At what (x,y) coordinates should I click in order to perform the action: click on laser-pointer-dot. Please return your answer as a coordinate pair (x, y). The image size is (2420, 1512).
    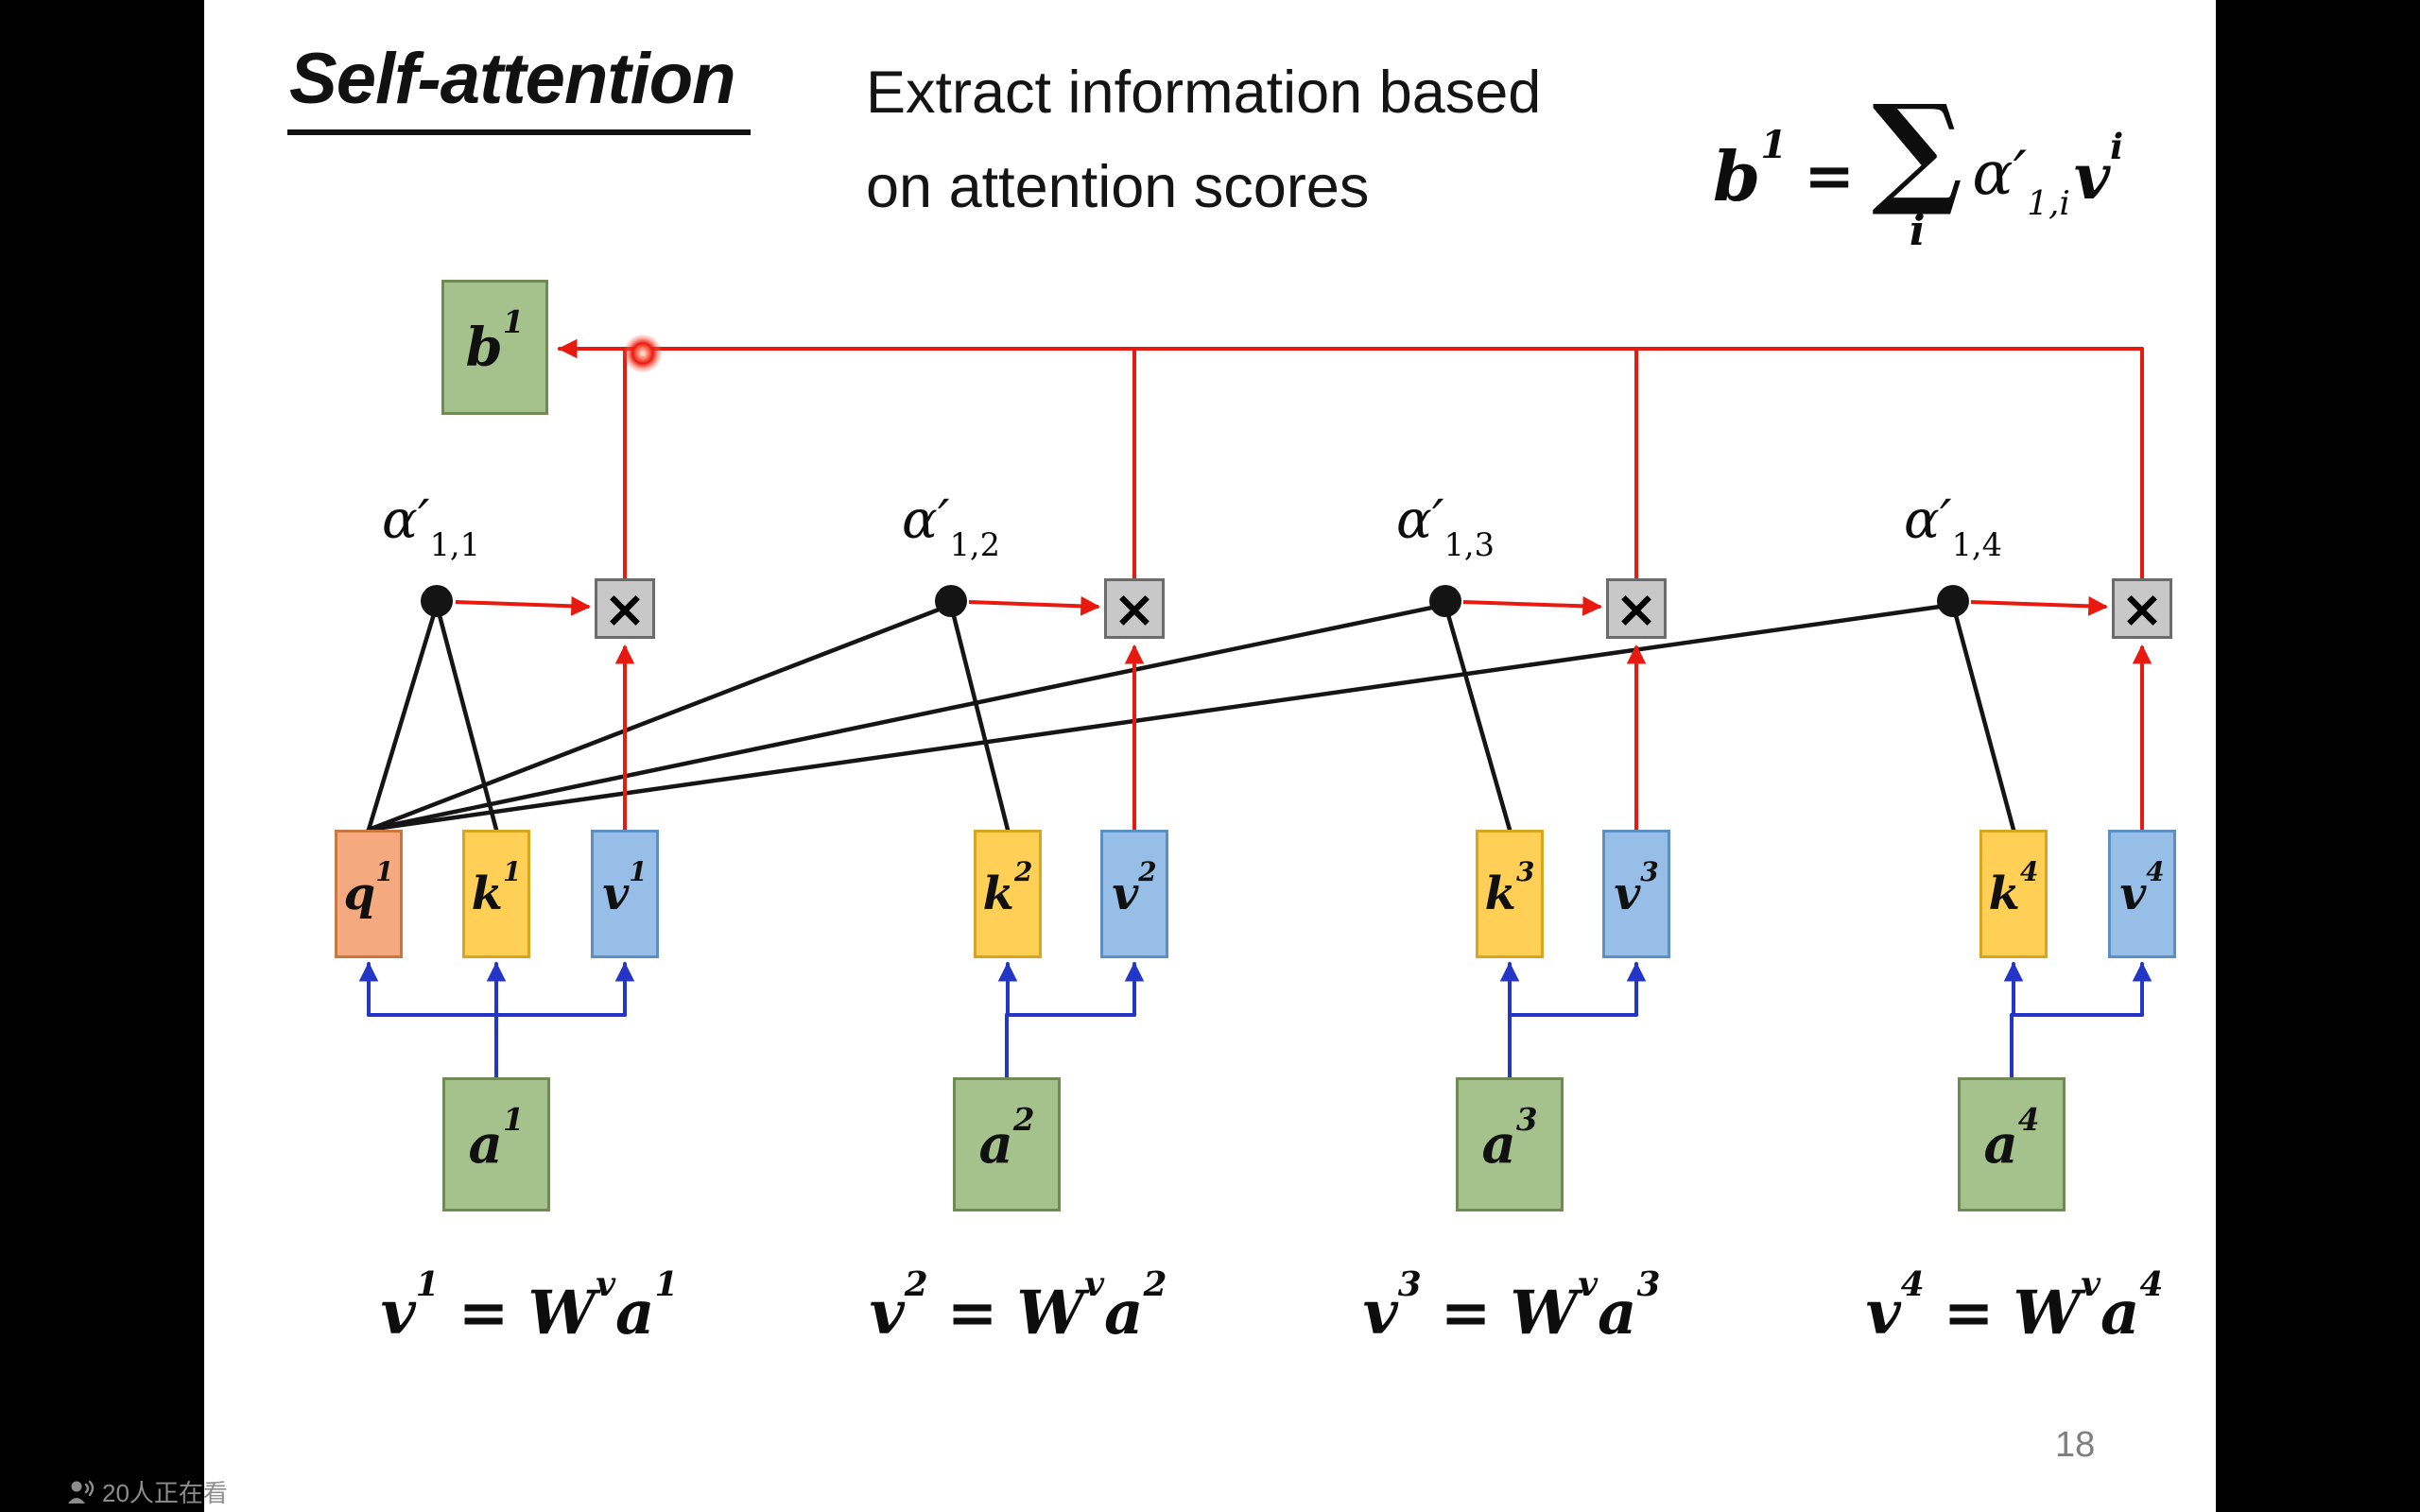
    Looking at the image, I should click on (643, 353).